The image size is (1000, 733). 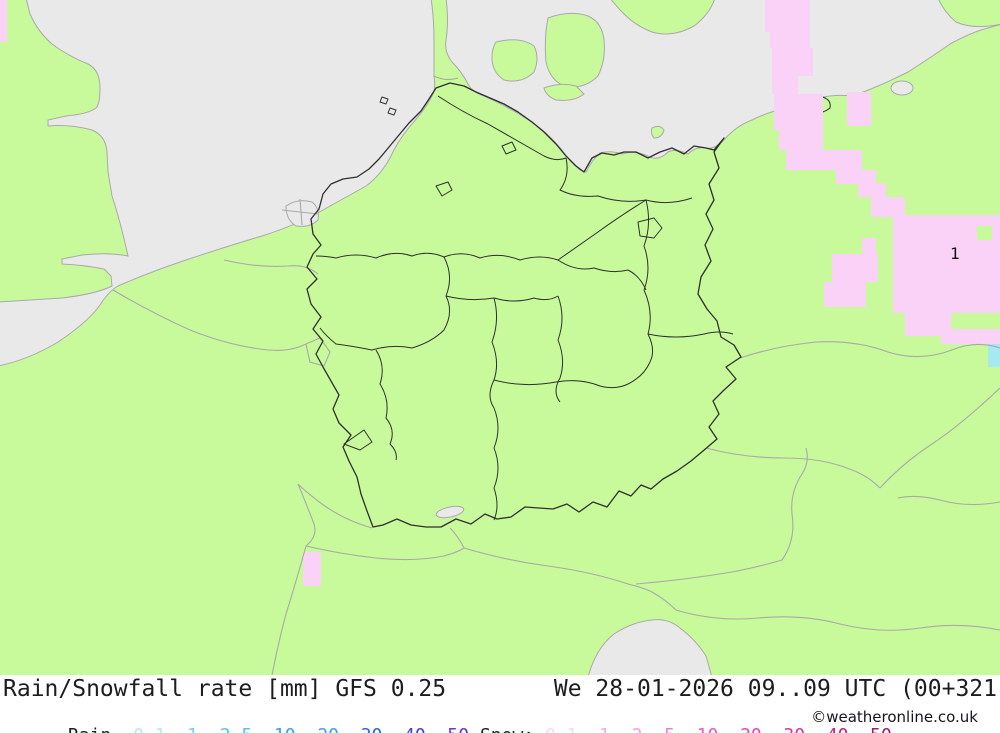 What do you see at coordinates (969, 14) in the screenshot?
I see `land-northeast-corner` at bounding box center [969, 14].